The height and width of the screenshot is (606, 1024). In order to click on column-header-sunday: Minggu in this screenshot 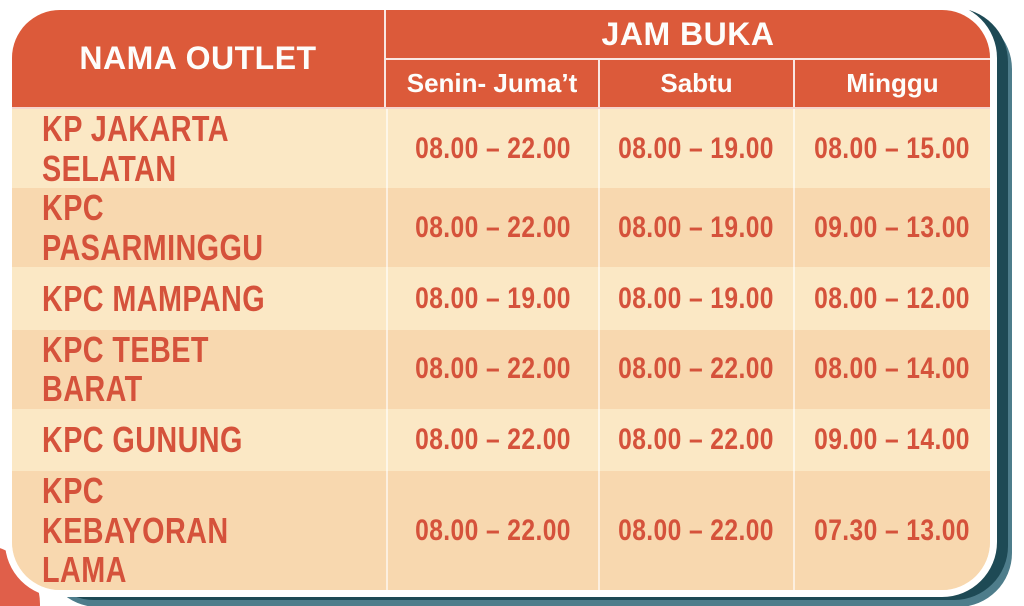, I will do `click(891, 83)`.